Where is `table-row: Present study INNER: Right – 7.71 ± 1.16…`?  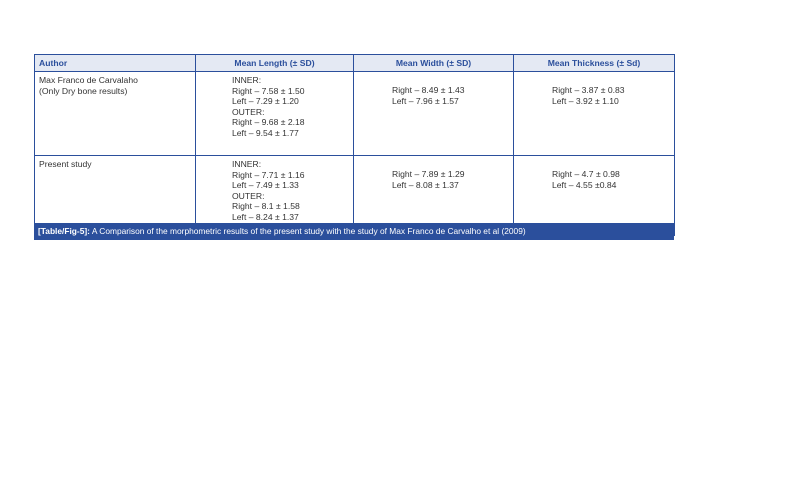
table-row: Present study INNER: Right – 7.71 ± 1.16… is located at coordinates (354, 195).